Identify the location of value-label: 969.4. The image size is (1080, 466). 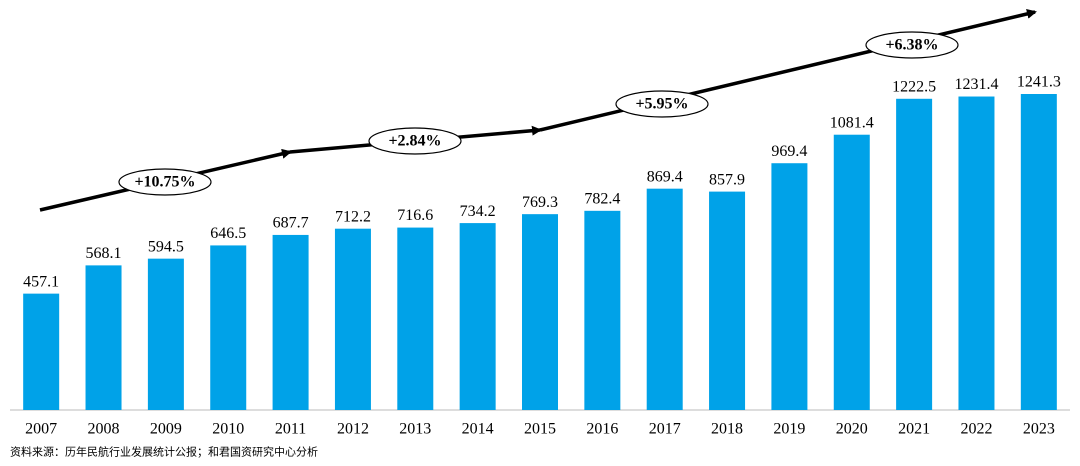
(789, 151).